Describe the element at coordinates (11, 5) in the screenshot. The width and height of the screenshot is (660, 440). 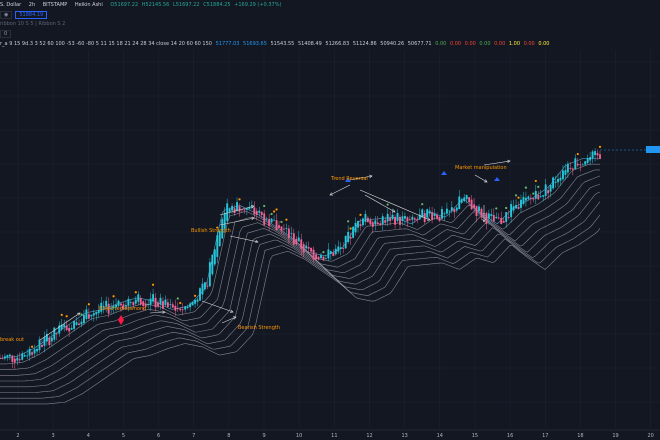
I see `symbol-title: S. Dollar` at that location.